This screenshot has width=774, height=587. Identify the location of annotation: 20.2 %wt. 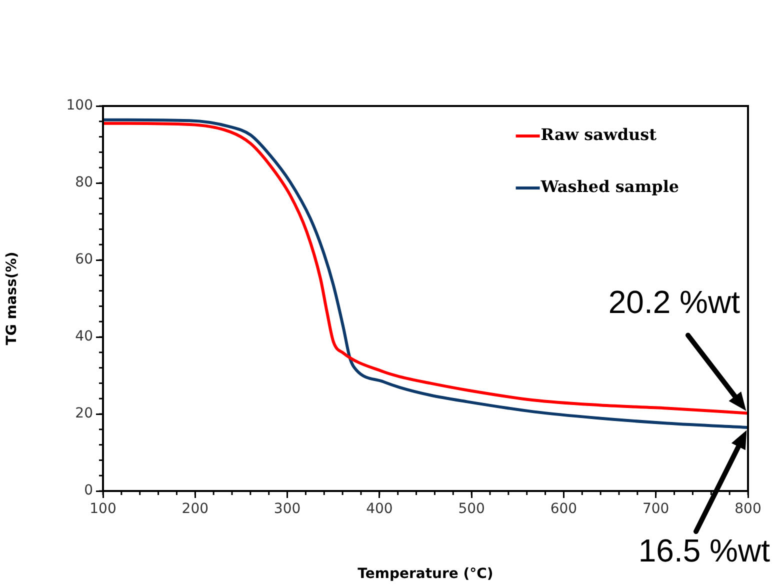
(674, 302).